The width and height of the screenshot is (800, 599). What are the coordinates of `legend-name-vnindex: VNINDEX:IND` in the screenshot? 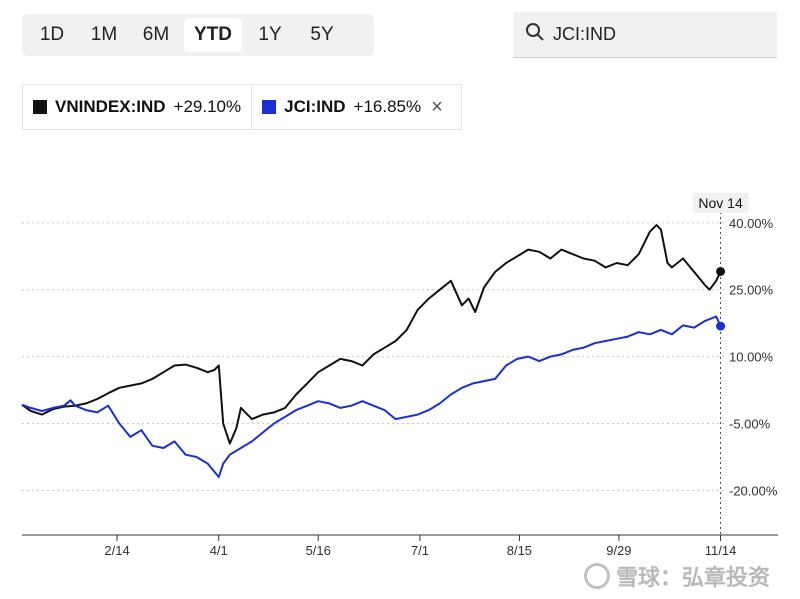 It's located at (110, 106).